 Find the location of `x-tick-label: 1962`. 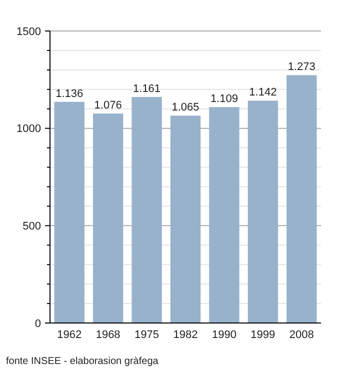

x-tick-label: 1962 is located at coordinates (69, 335).